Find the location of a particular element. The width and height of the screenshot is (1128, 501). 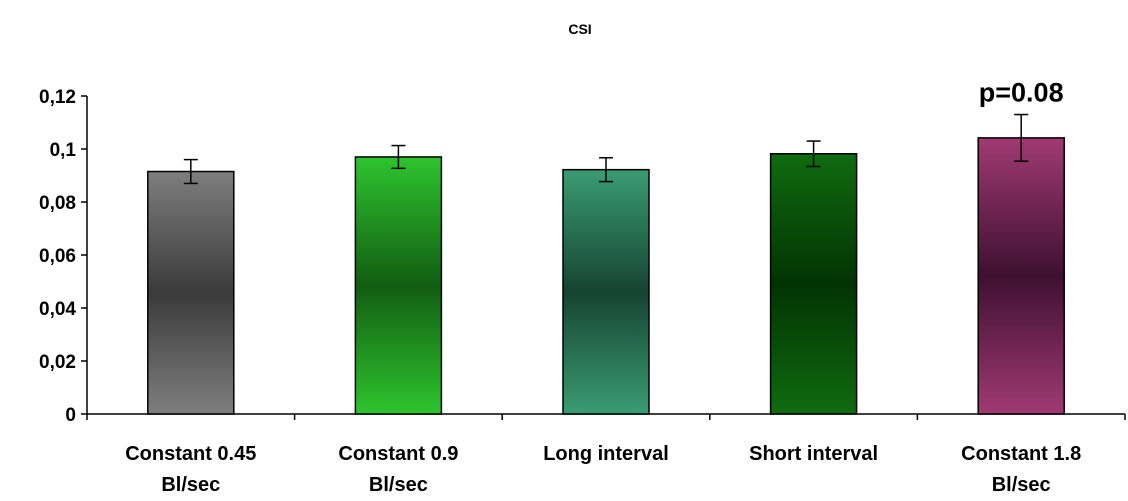

y-tick-label: 0 is located at coordinates (70, 415).